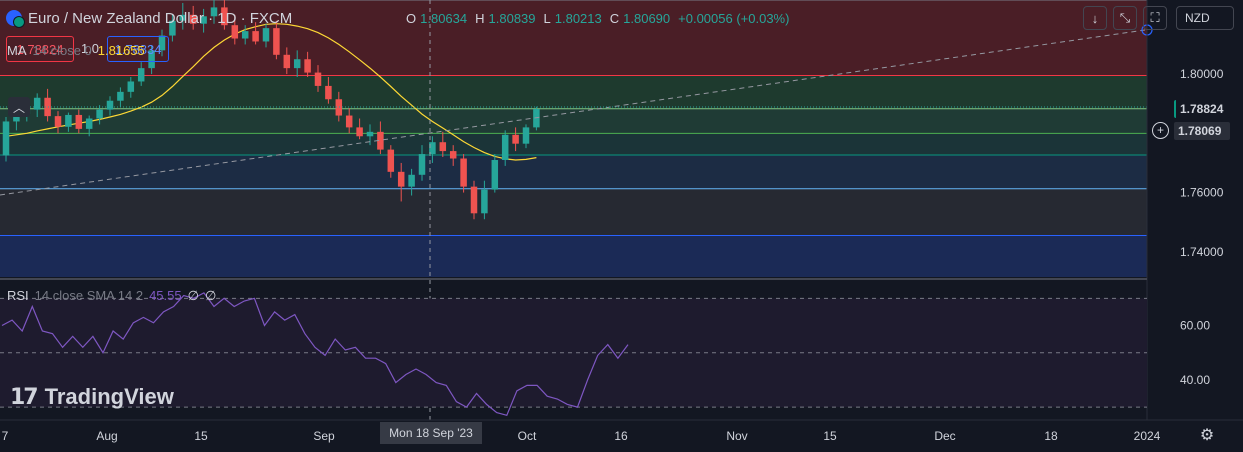 The image size is (1243, 452). I want to click on rsi-line, so click(315, 354).